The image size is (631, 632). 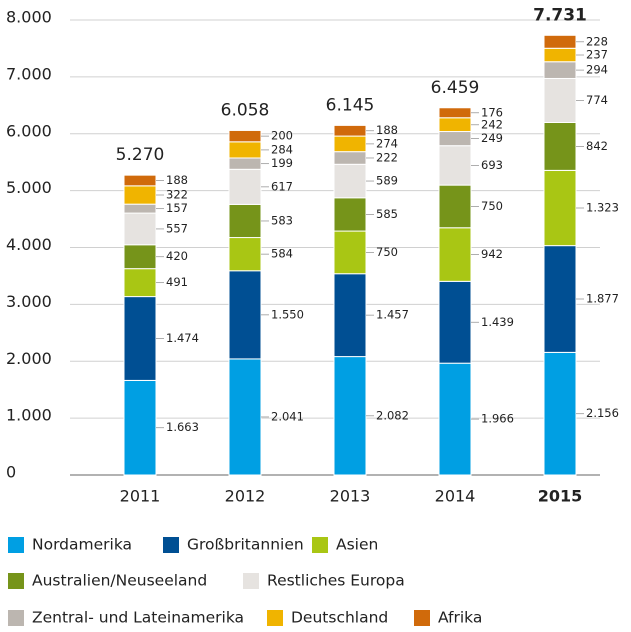 I want to click on value-label: 294, so click(x=597, y=70).